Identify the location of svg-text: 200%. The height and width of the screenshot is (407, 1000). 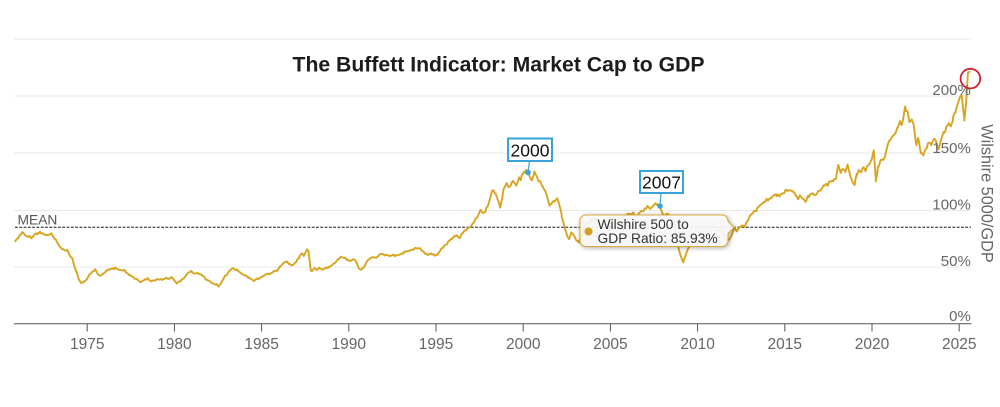
(951, 90).